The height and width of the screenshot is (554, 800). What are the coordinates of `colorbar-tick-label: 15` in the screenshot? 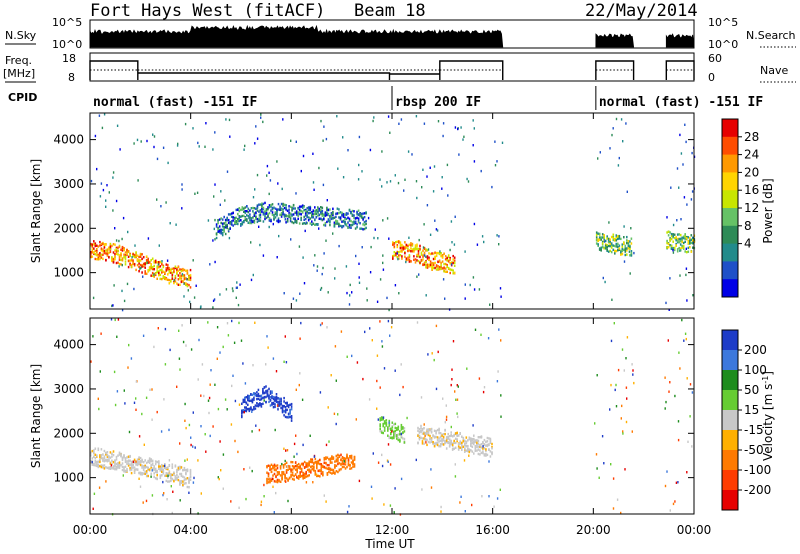 It's located at (751, 410).